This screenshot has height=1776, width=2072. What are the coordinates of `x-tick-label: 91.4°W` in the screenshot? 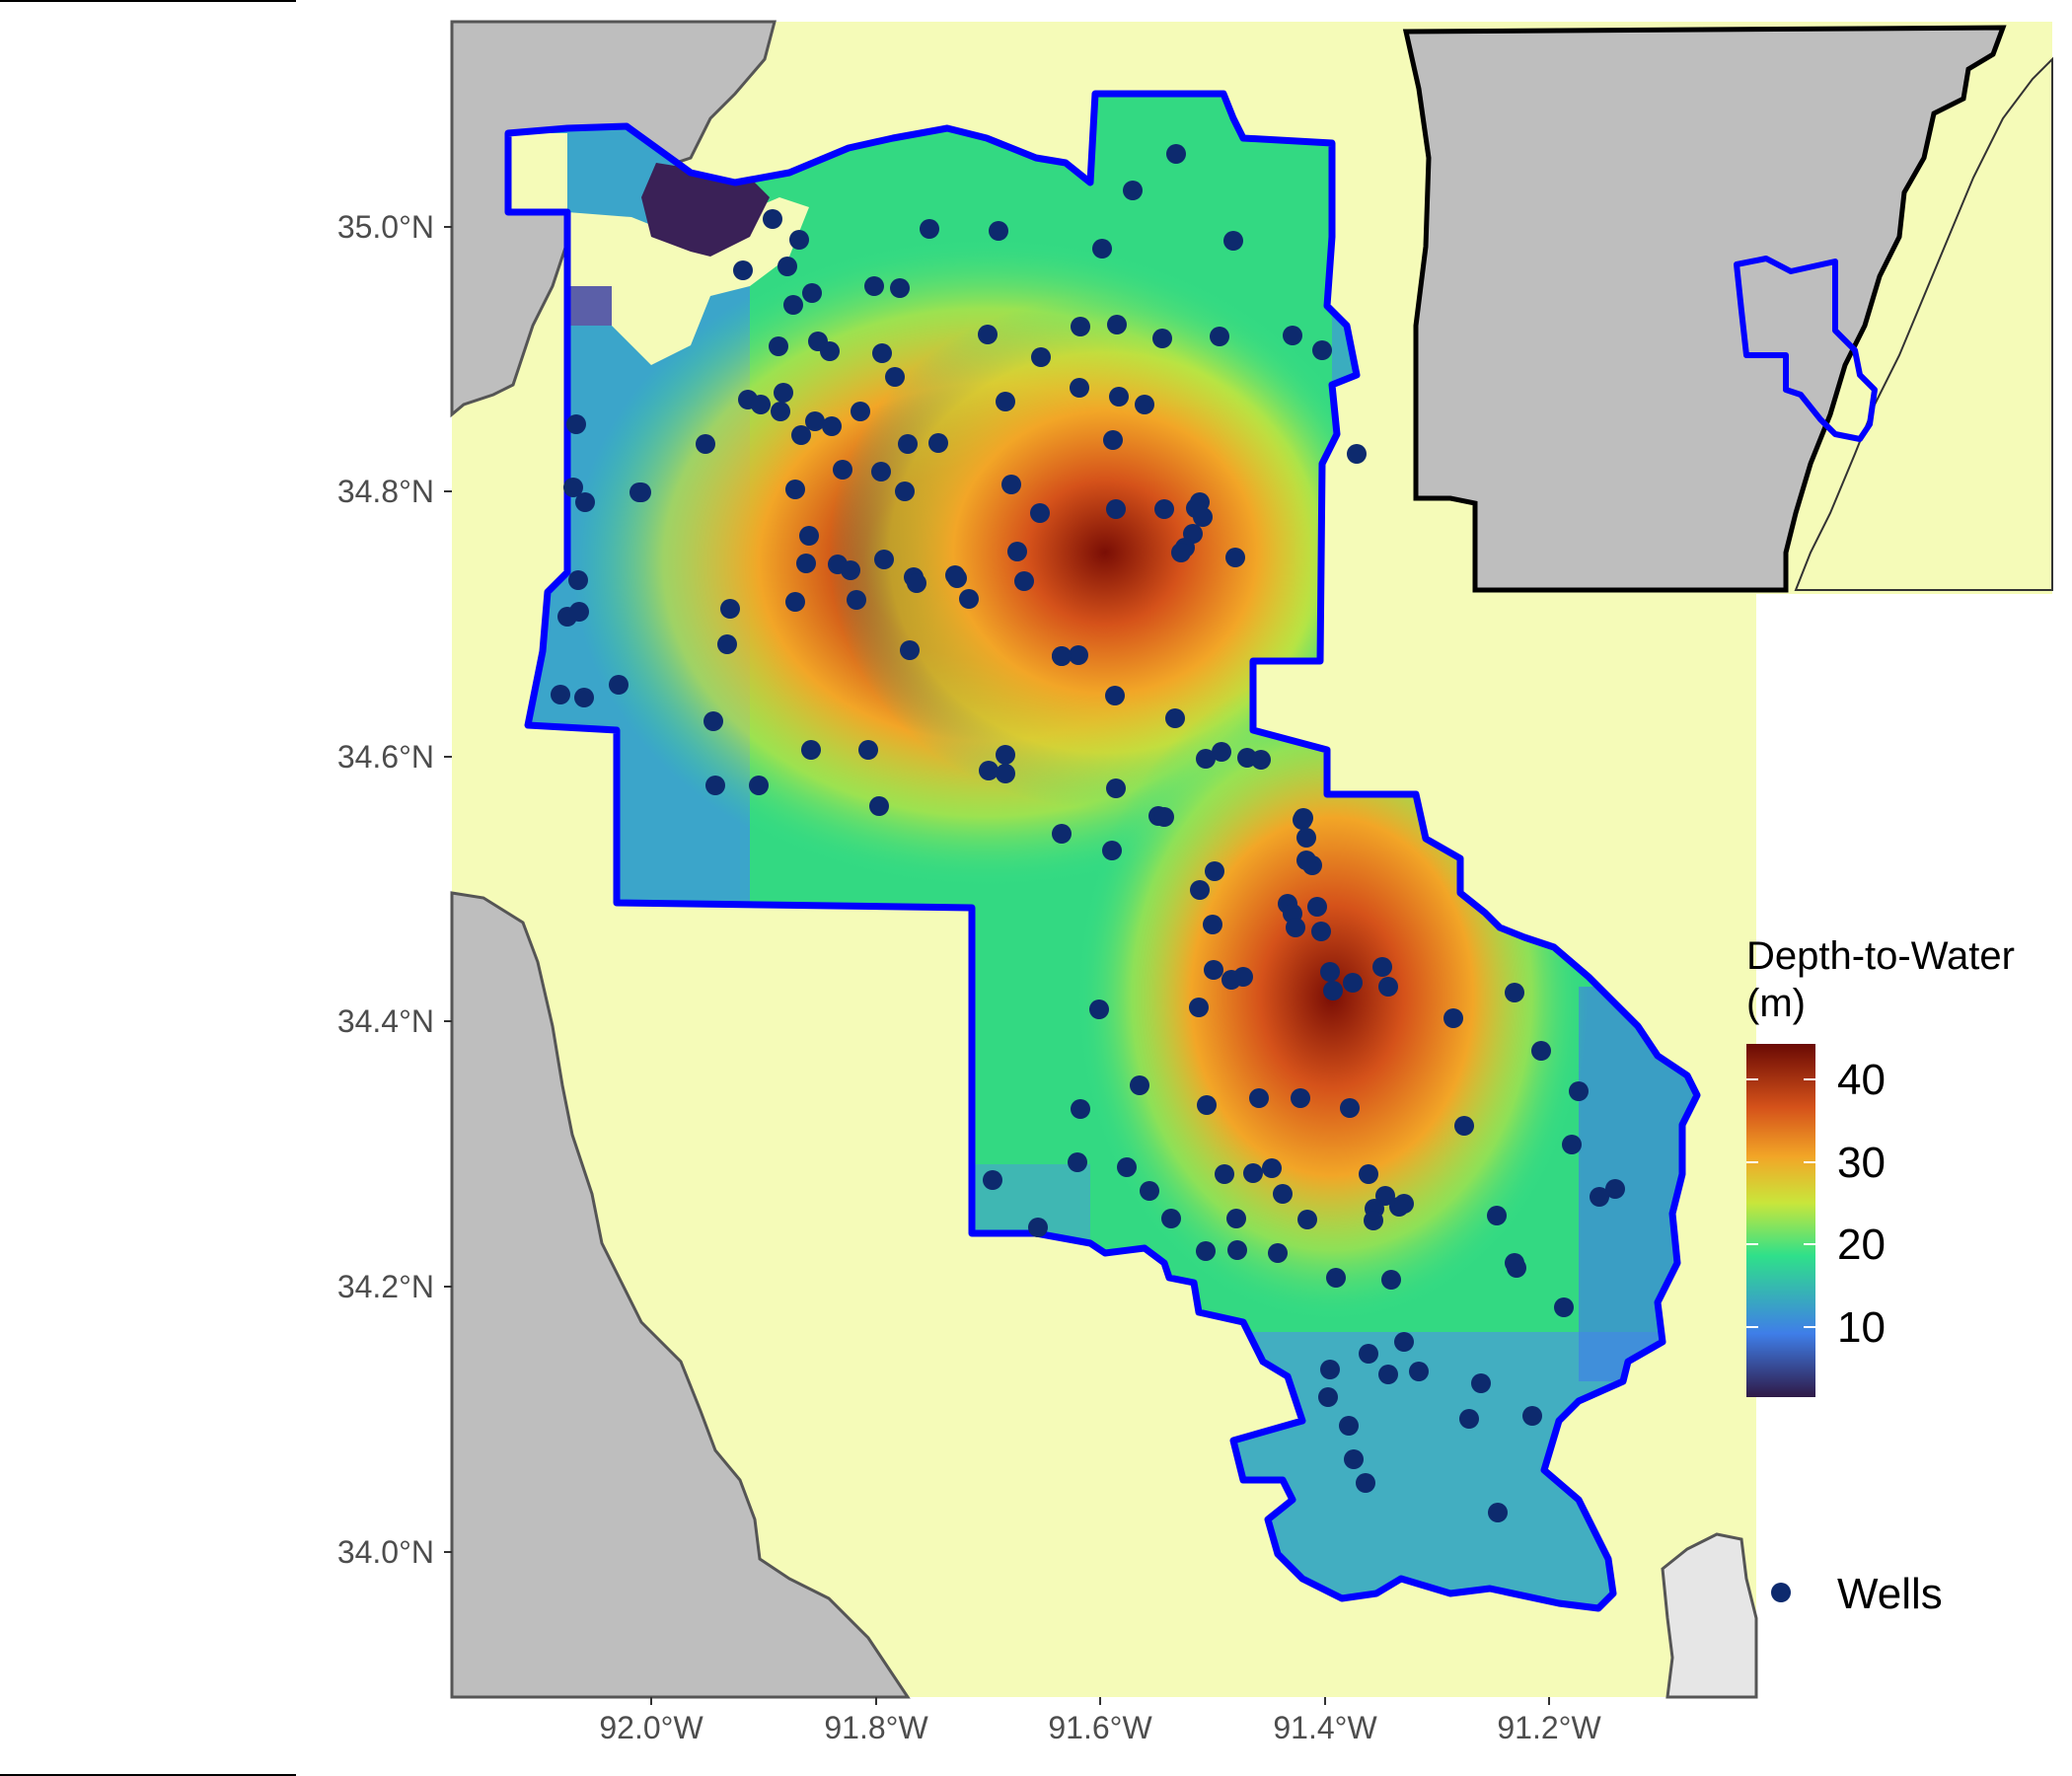 It's located at (1325, 1728).